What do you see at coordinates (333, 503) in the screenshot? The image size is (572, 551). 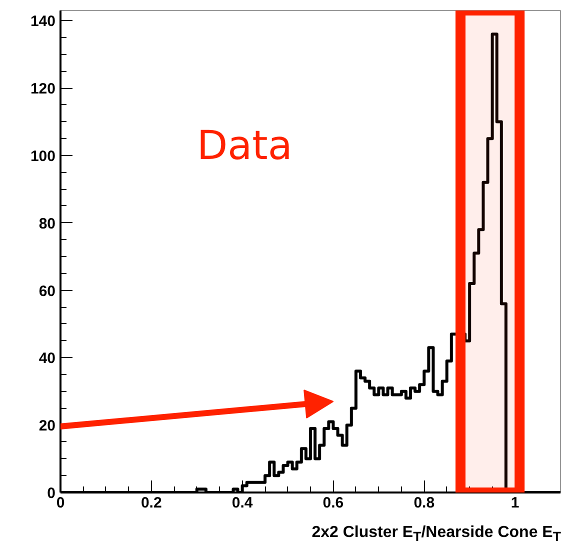 I see `x-tick-label: 0.6` at bounding box center [333, 503].